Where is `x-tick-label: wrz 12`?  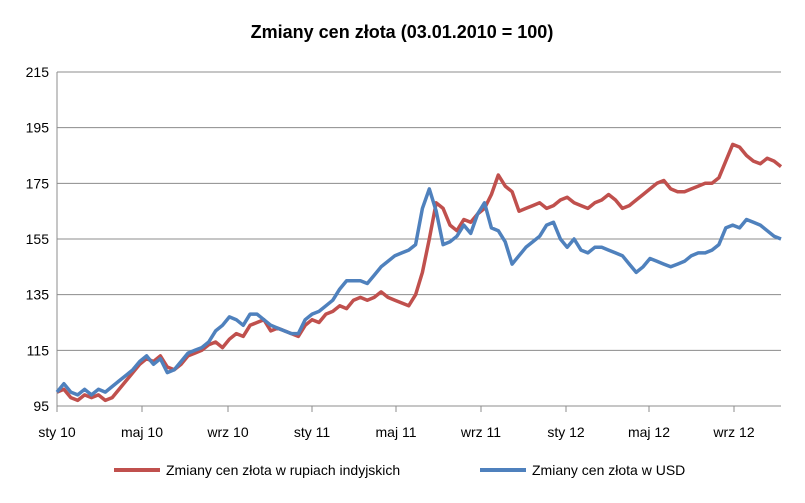 x-tick-label: wrz 12 is located at coordinates (733, 432).